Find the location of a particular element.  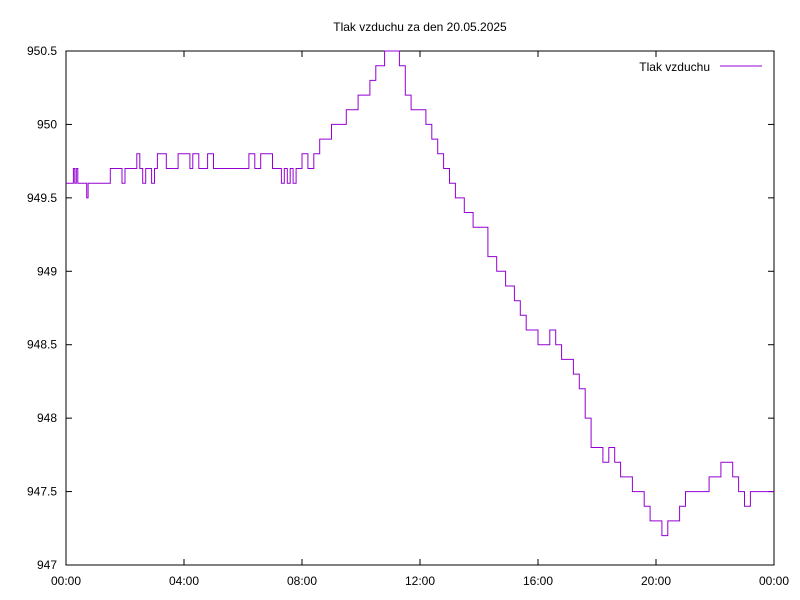

y-tick-label: 950 is located at coordinates (47, 124).